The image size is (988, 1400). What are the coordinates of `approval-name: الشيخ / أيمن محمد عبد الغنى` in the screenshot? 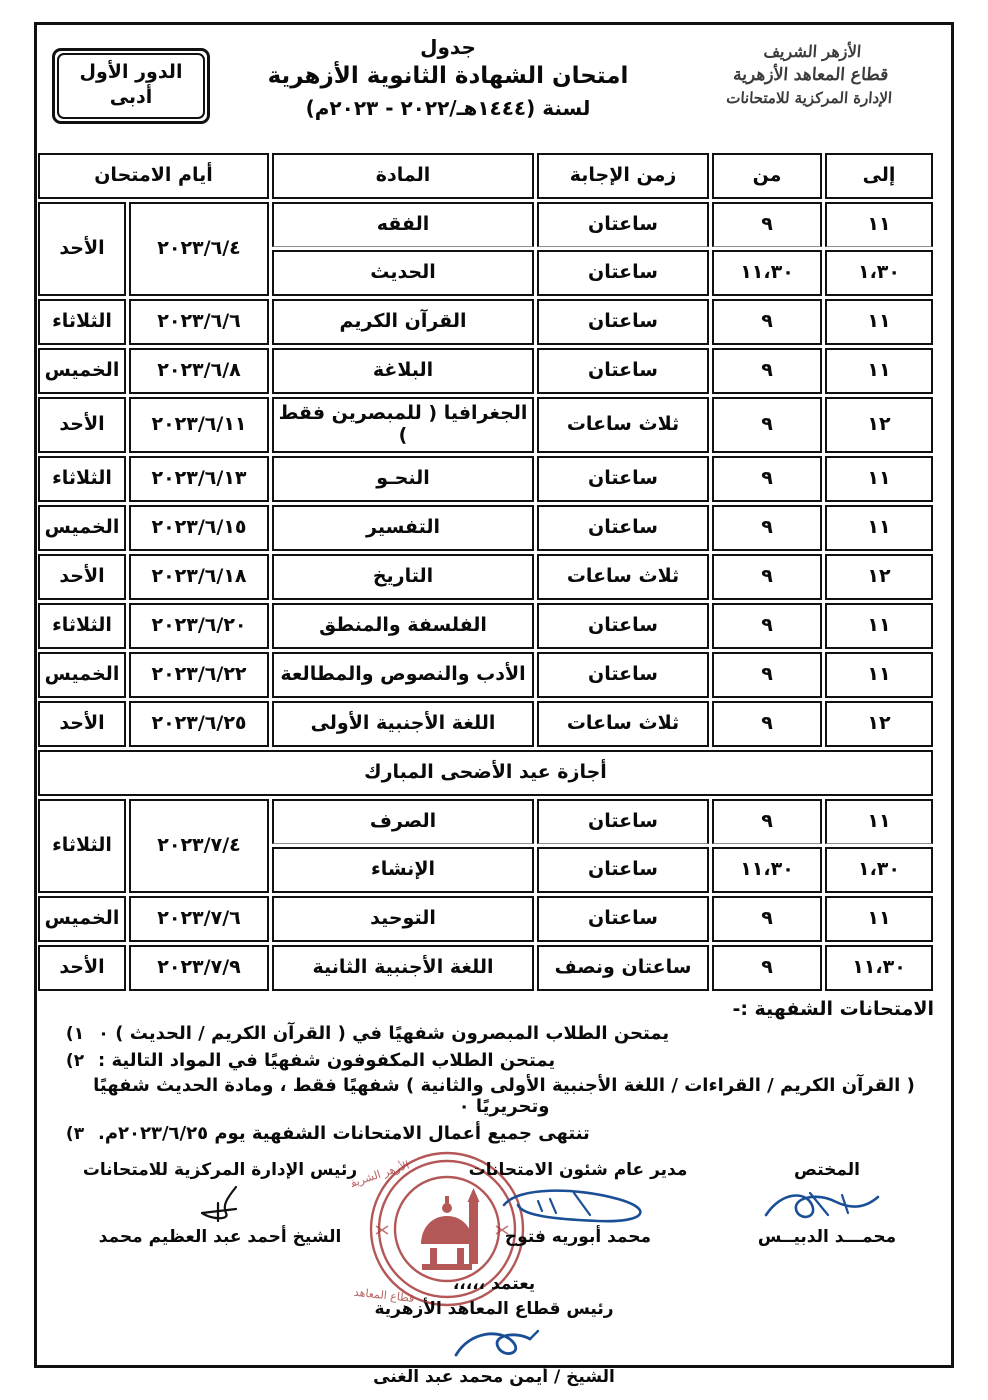 It's located at (494, 1376).